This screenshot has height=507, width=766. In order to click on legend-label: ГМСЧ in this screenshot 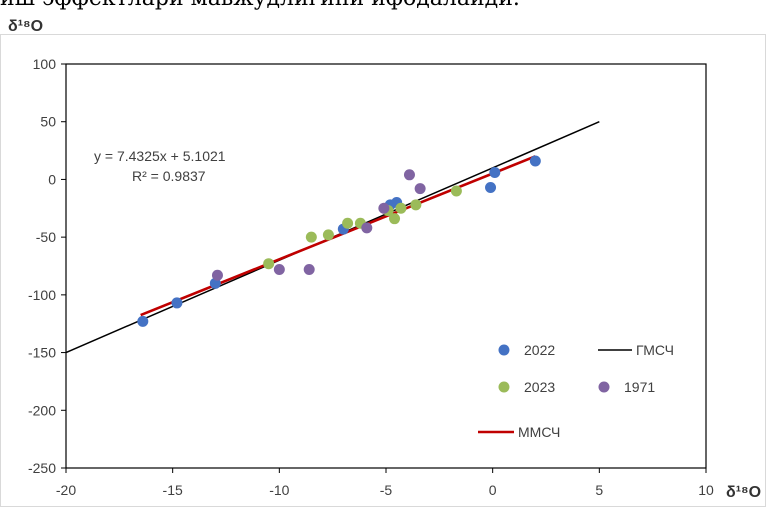, I will do `click(655, 350)`.